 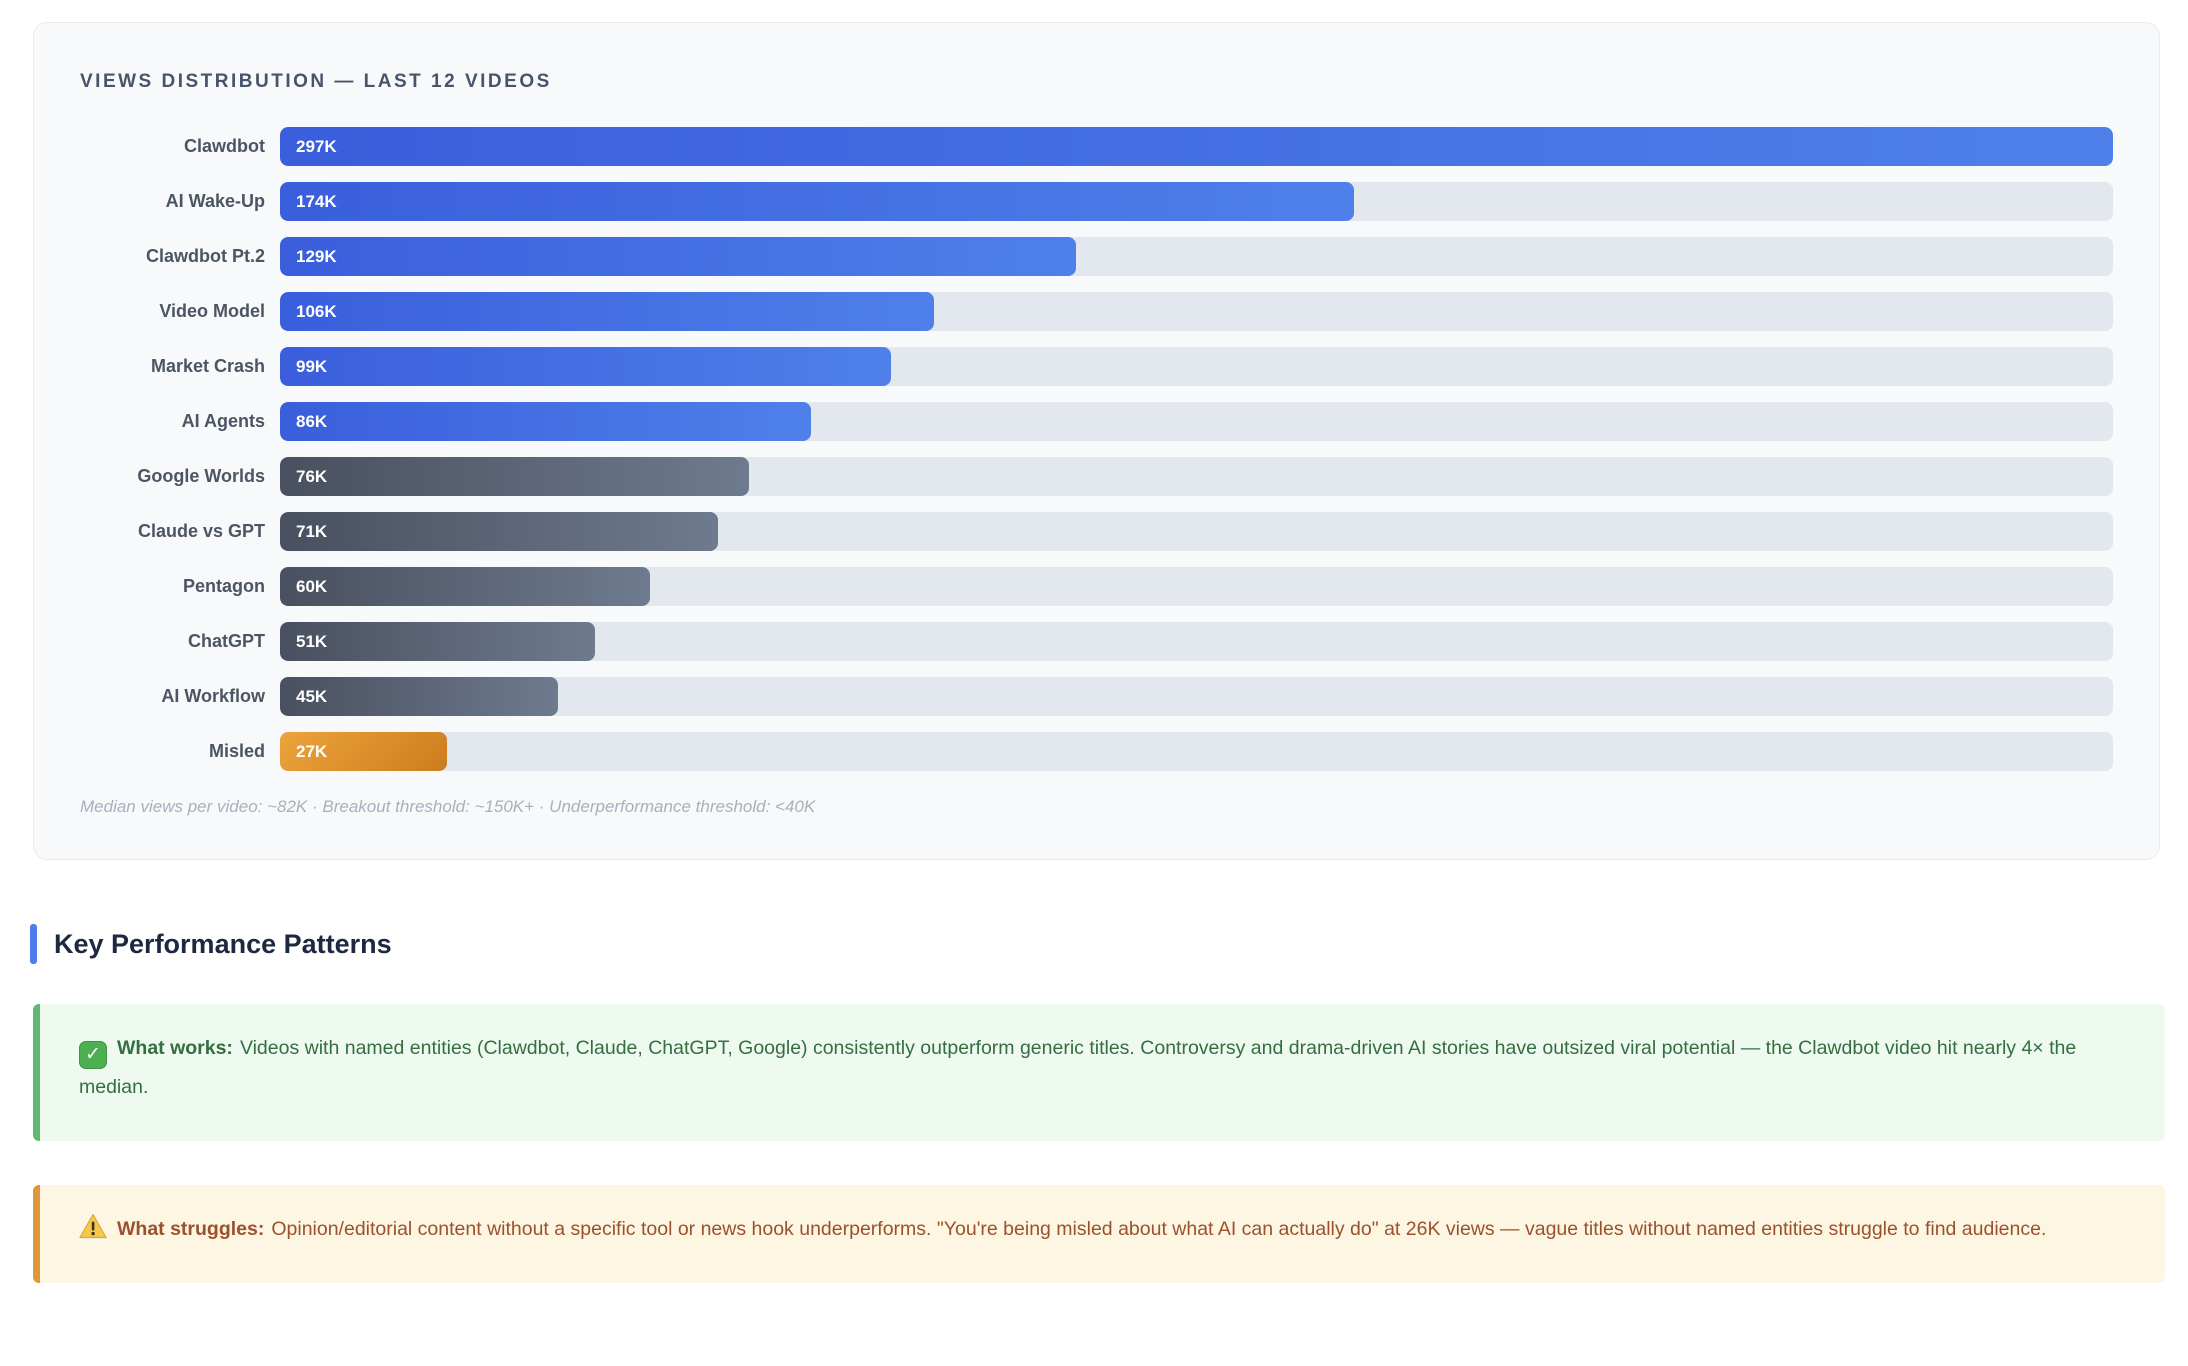 What do you see at coordinates (312, 751) in the screenshot?
I see `bar-value-label: 27K` at bounding box center [312, 751].